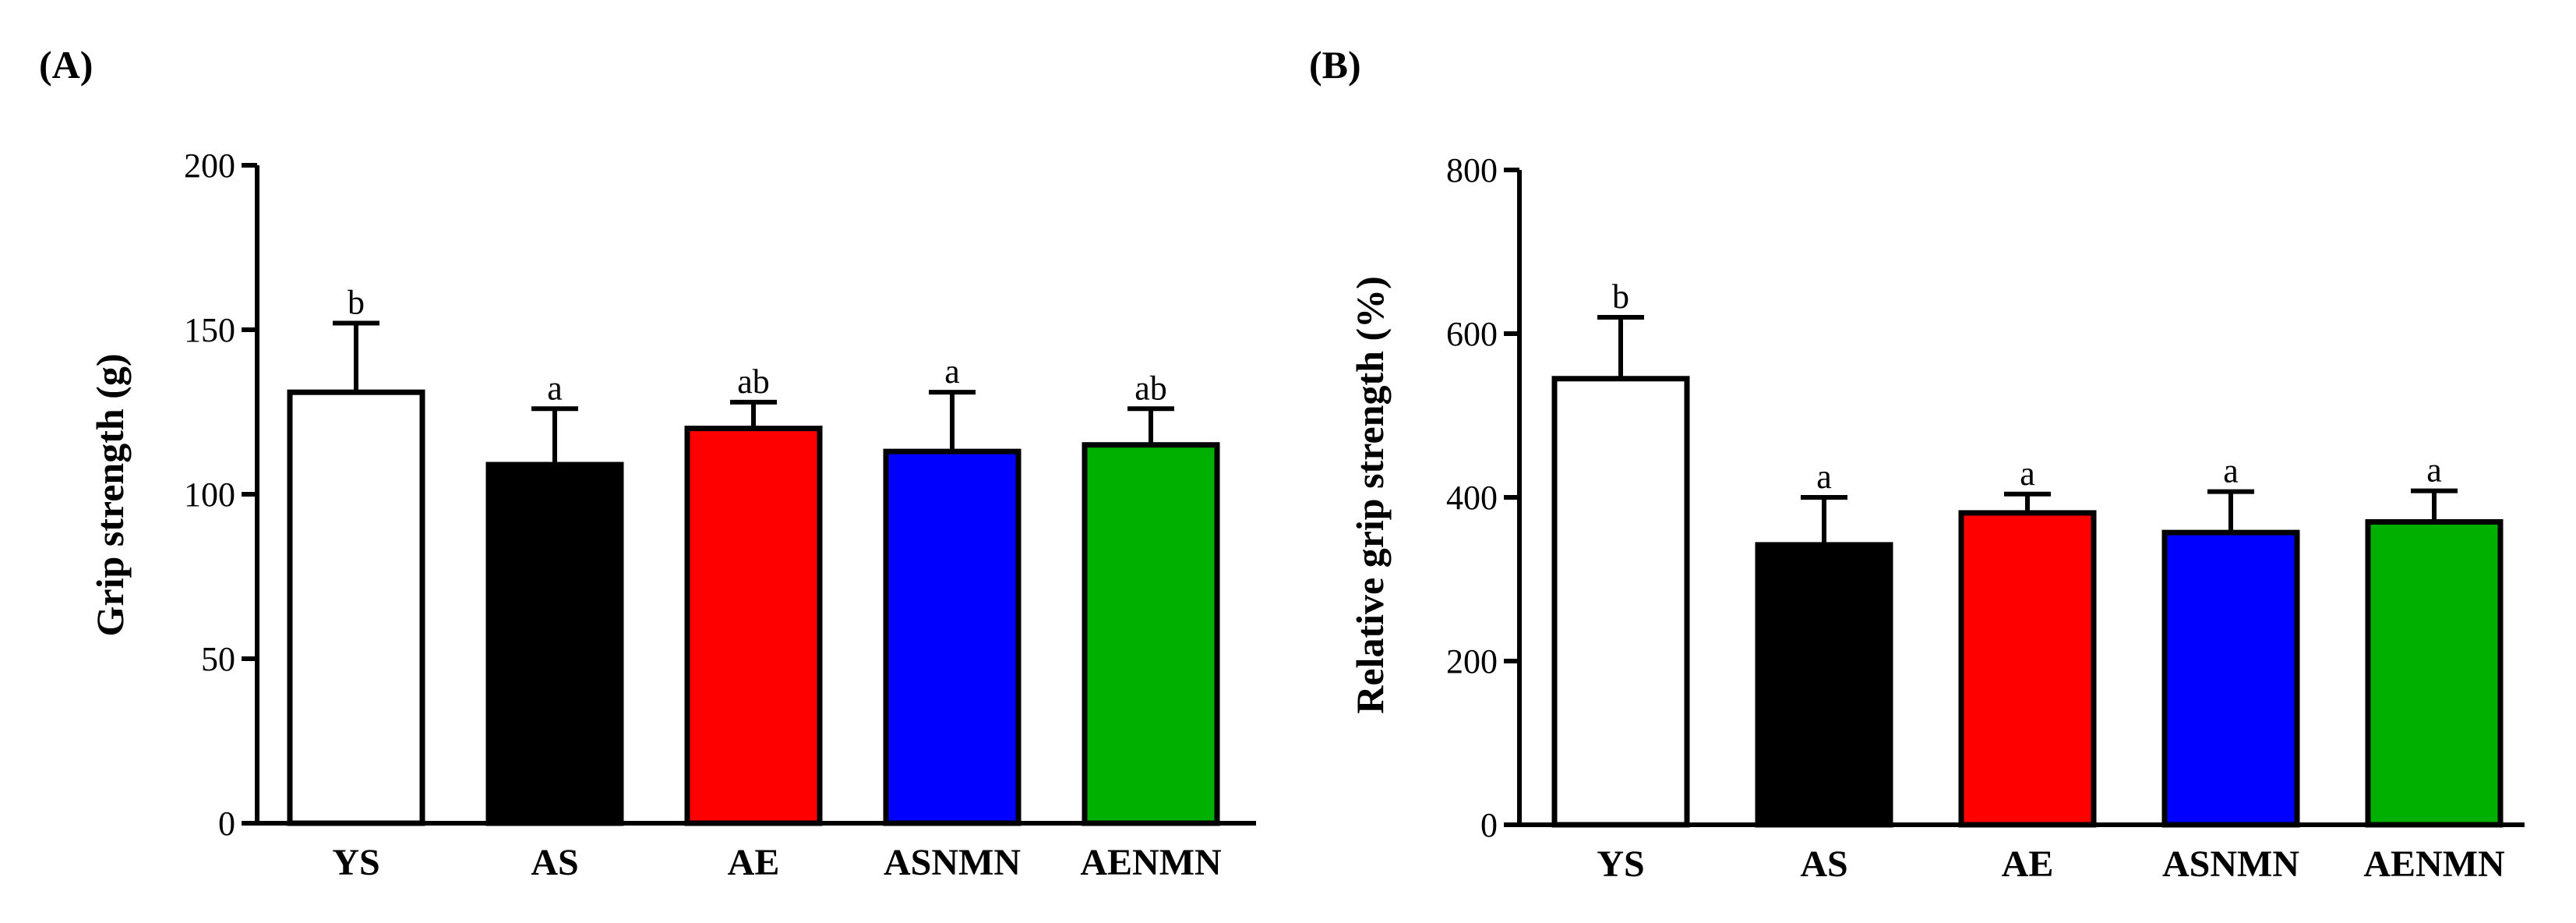 The width and height of the screenshot is (2576, 923). Describe the element at coordinates (209, 166) in the screenshot. I see `y-tick-label-4: 200` at that location.